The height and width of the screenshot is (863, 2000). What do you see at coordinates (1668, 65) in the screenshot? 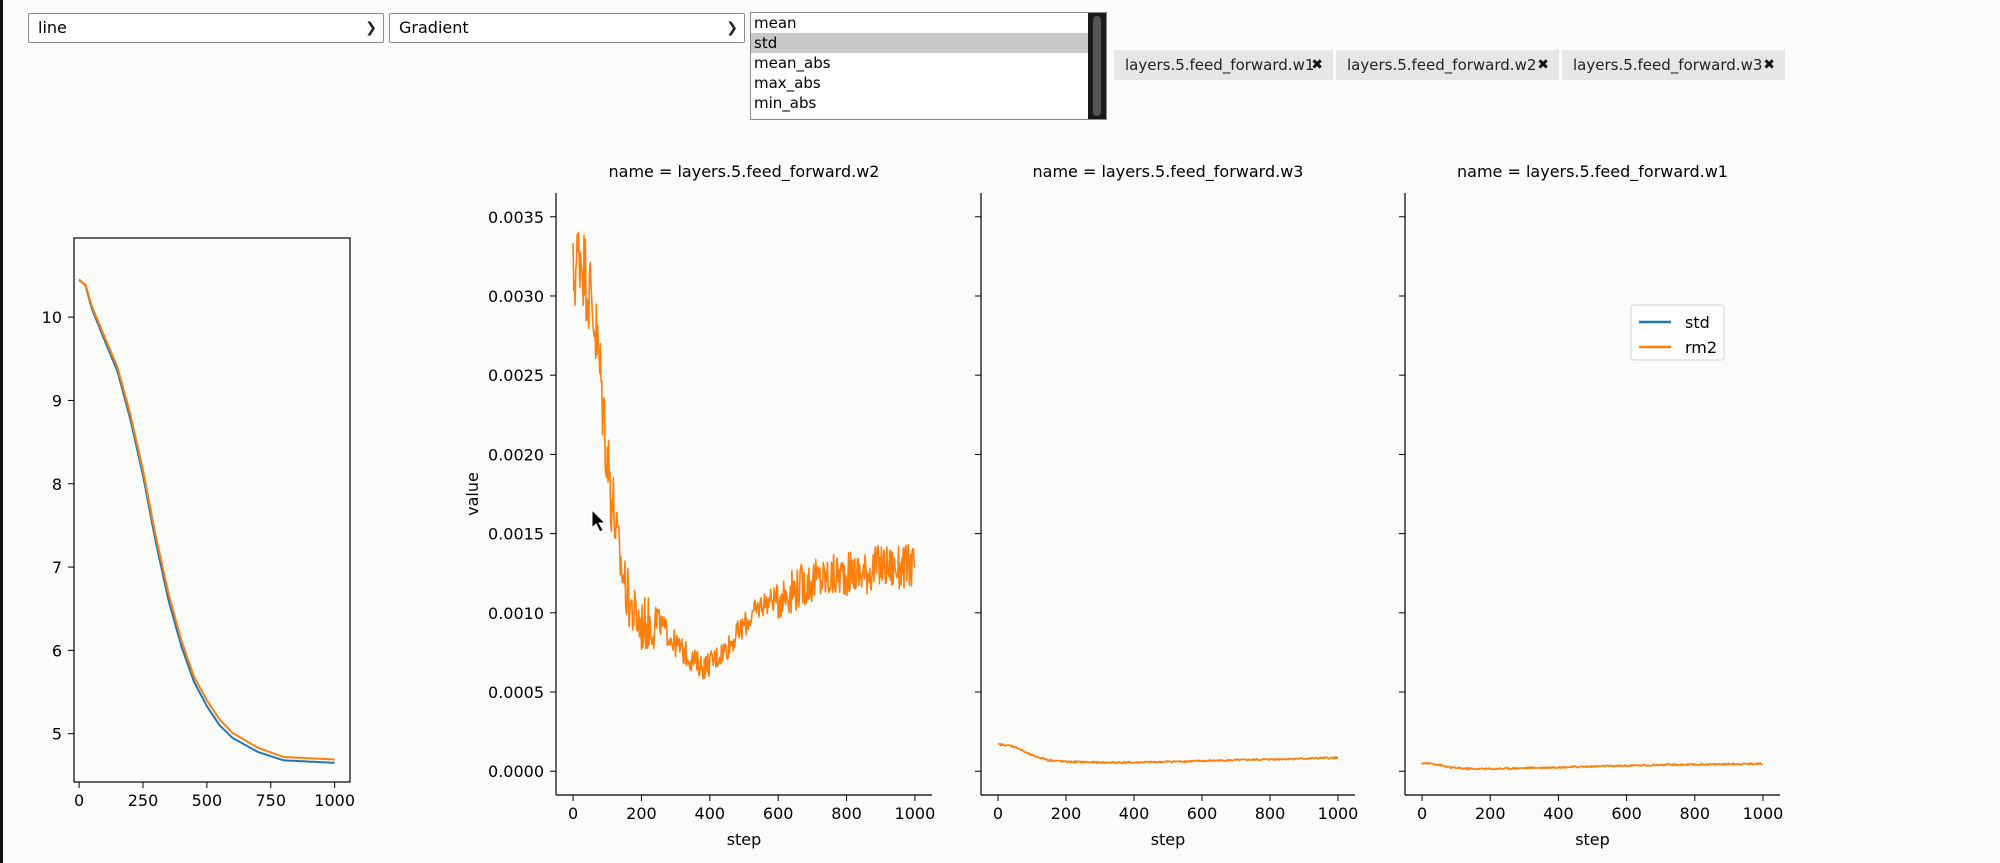
I see `tag-label: layers.5.feed_forward.w3` at bounding box center [1668, 65].